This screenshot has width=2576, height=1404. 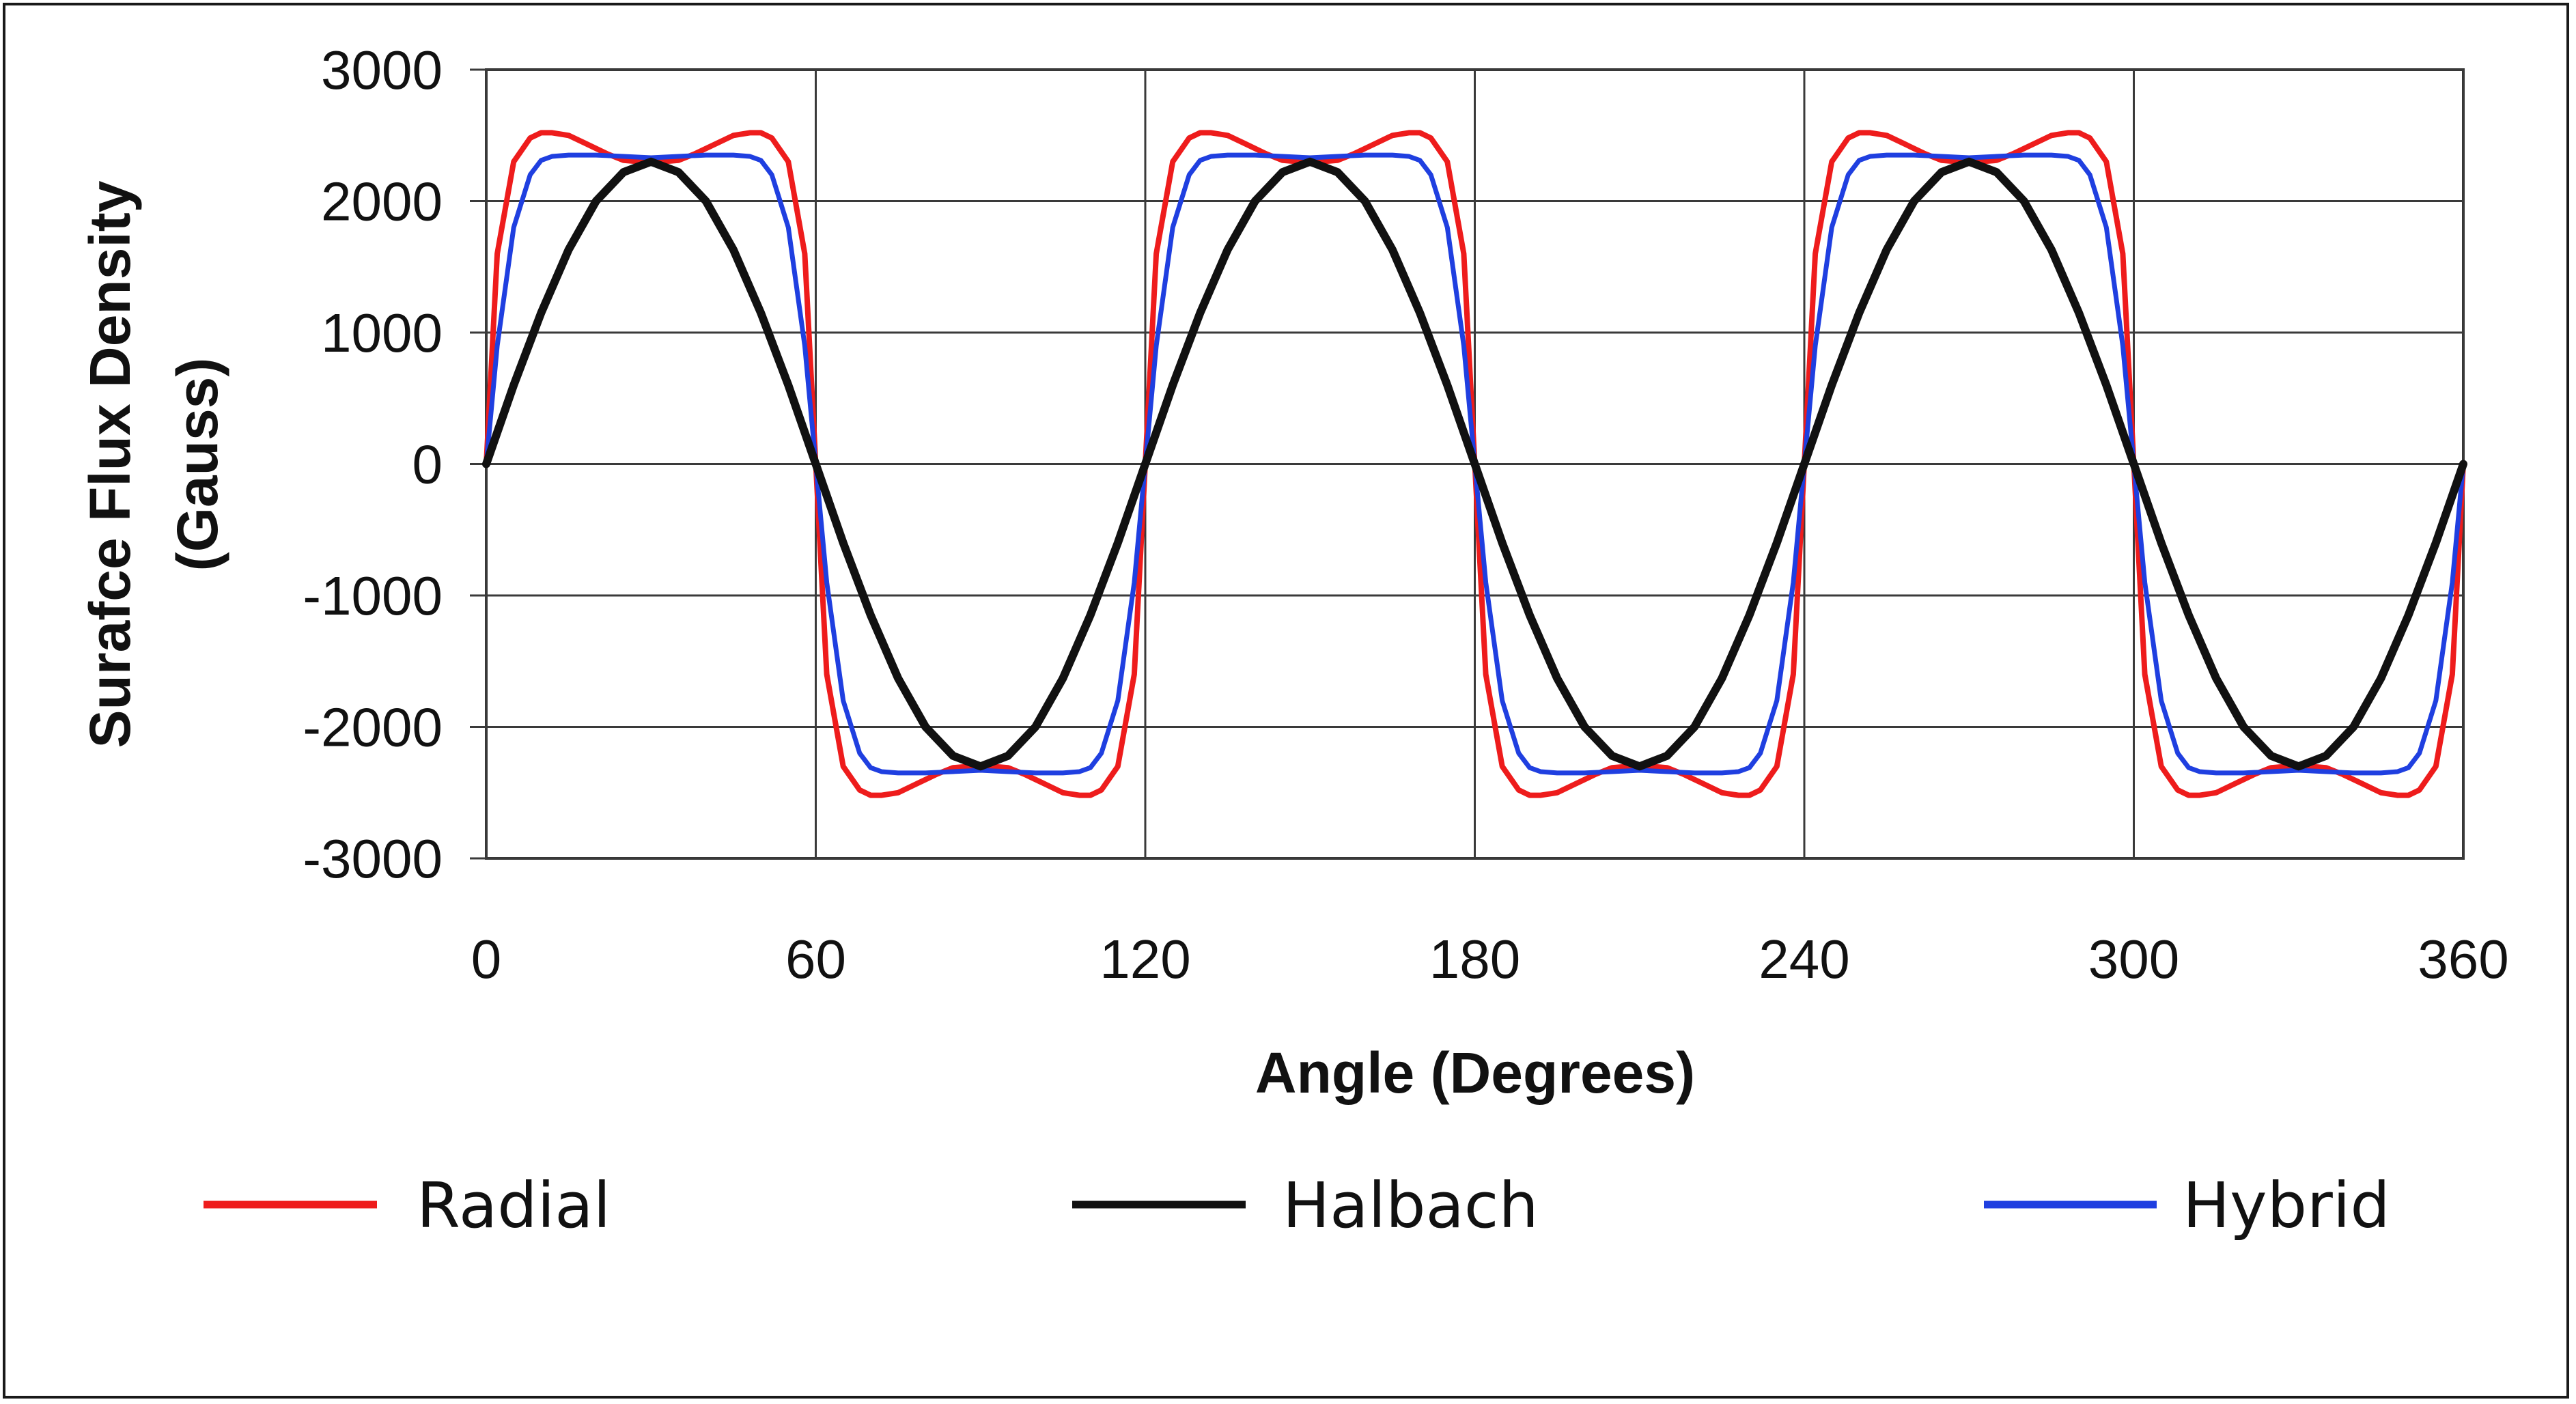 I want to click on x-tick-label: 180, so click(x=1475, y=959).